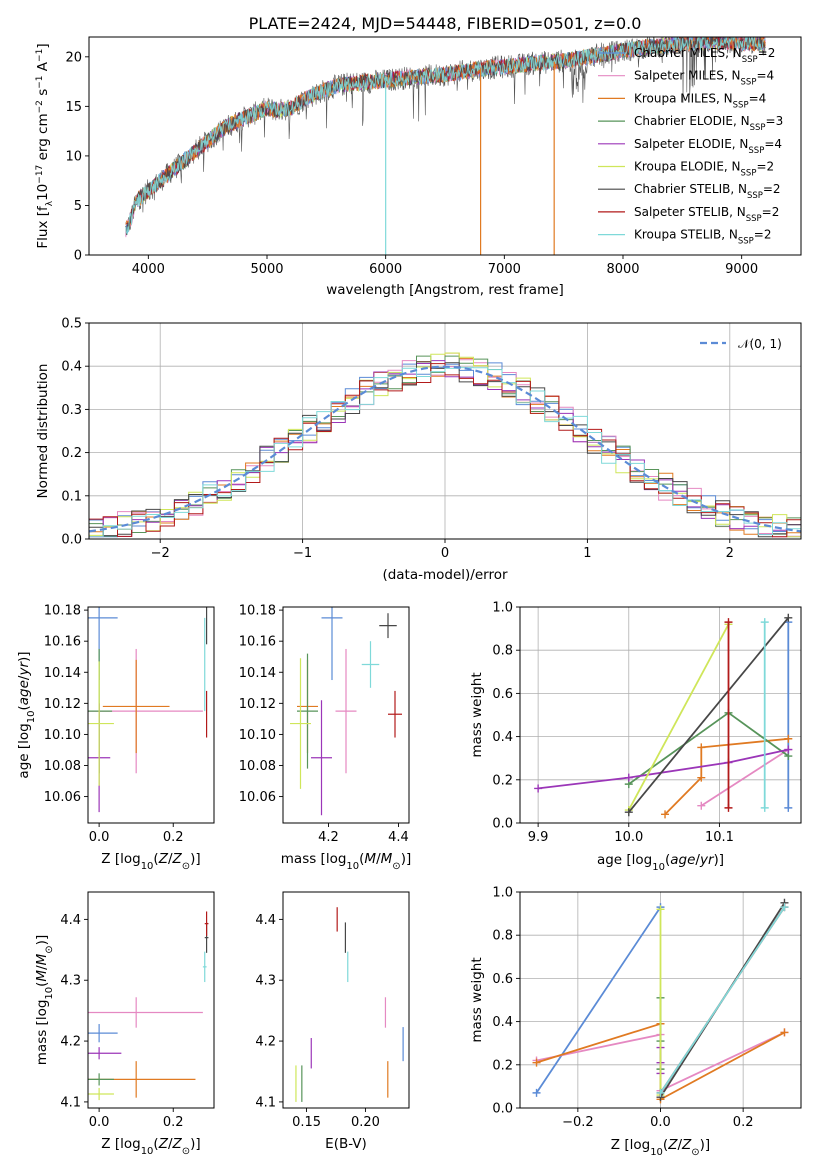  I want to click on mass-weight-line-kroupa_miles, so click(726, 776).